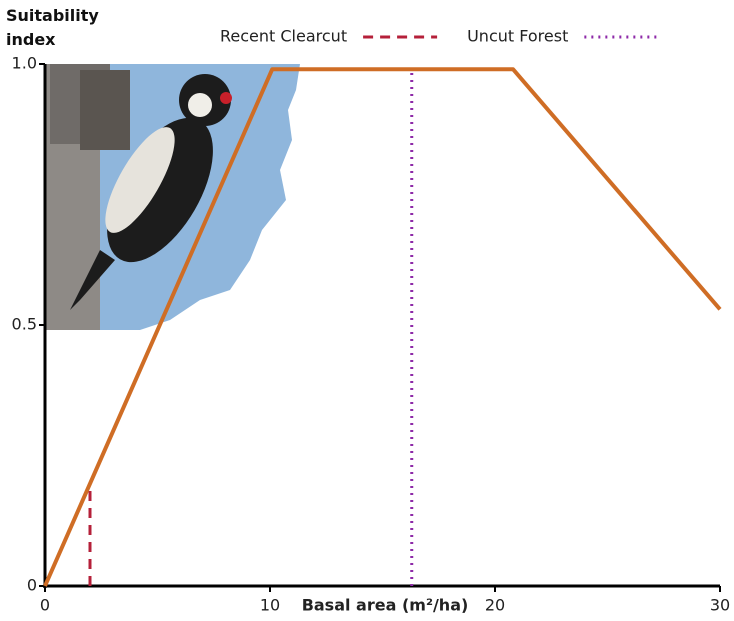 The height and width of the screenshot is (621, 734). Describe the element at coordinates (52, 27) in the screenshot. I see `y-axis-label: Suitability index` at that location.